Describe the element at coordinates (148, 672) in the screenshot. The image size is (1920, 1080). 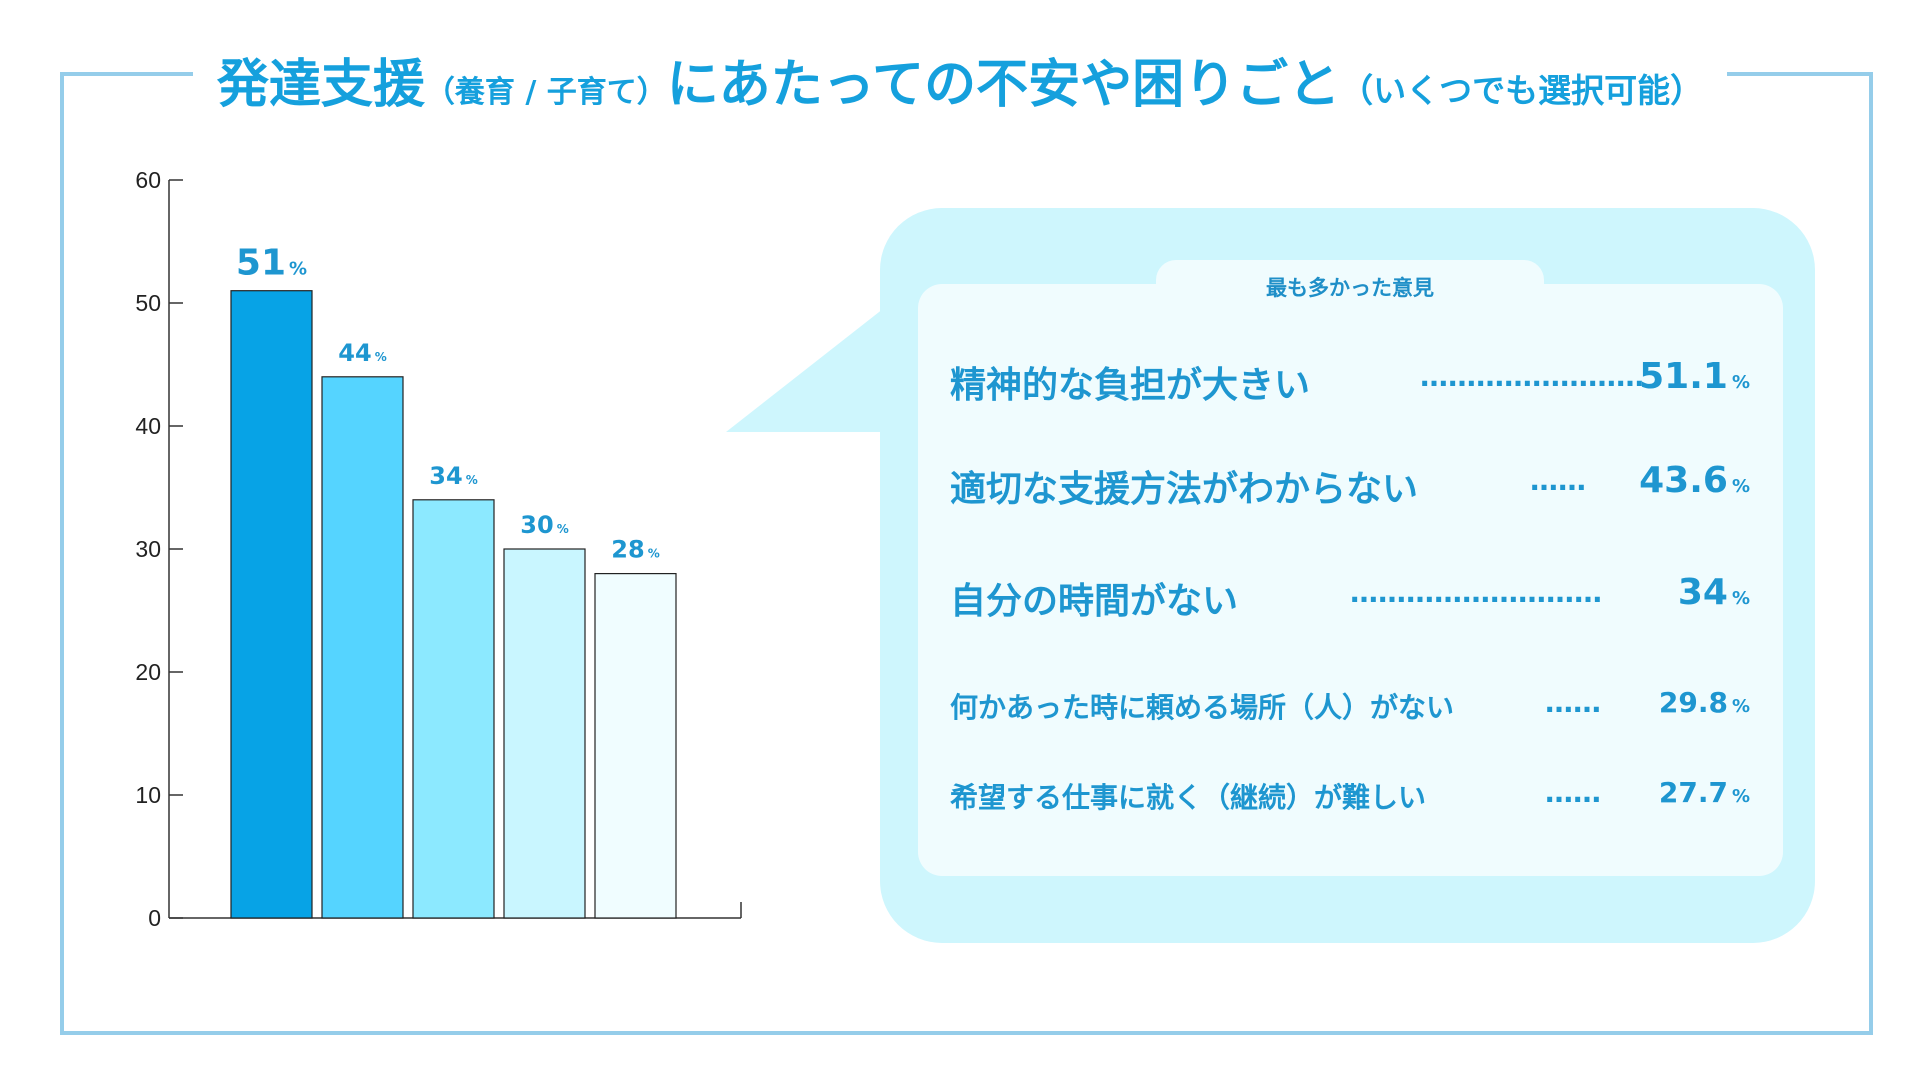
I see `y-tick-label: 20` at that location.